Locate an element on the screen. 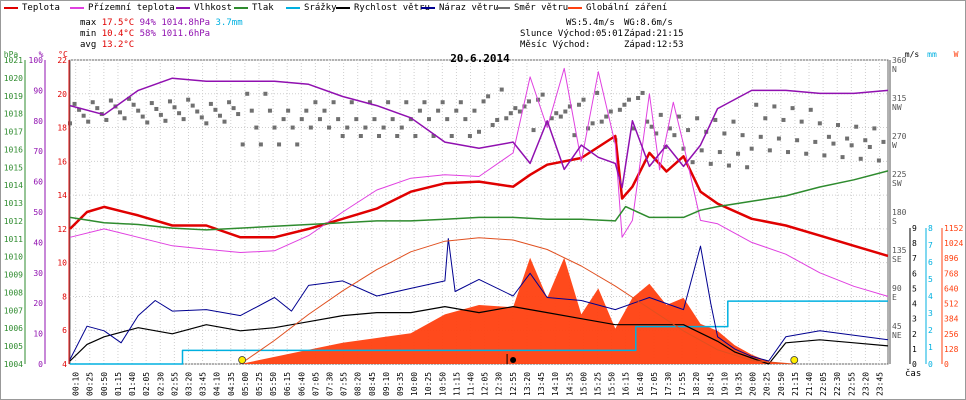 This screenshot has width=966, height=400. time-tick: 05:25 is located at coordinates (259, 384).